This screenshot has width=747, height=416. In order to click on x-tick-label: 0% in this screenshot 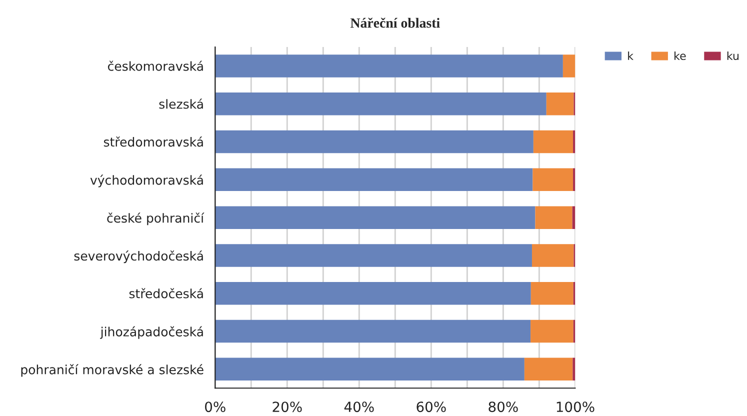, I will do `click(215, 407)`.